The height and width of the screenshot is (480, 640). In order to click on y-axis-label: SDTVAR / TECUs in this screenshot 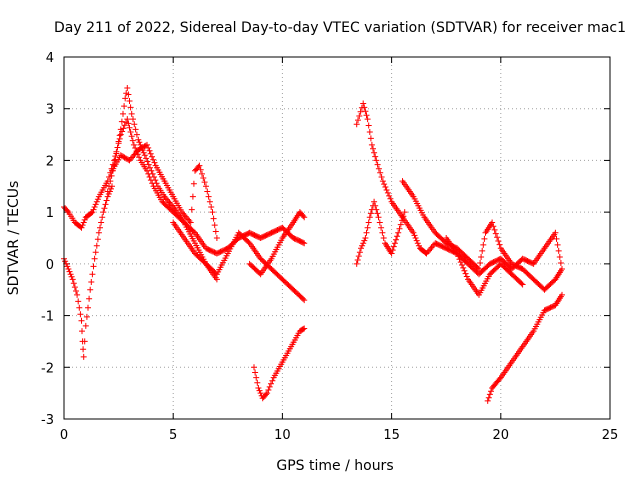, I will do `click(14, 238)`.